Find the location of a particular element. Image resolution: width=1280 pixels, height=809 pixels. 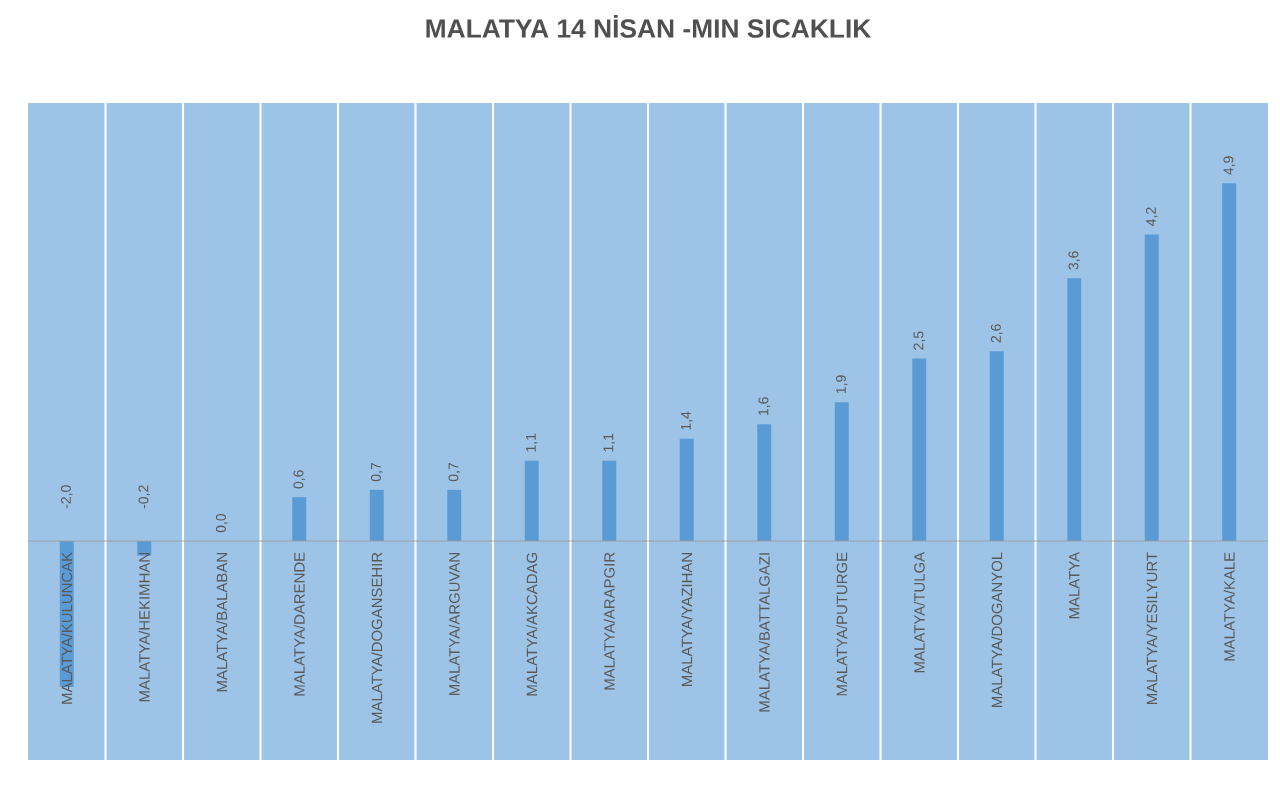

data-label: -2,0 is located at coordinates (66, 497).